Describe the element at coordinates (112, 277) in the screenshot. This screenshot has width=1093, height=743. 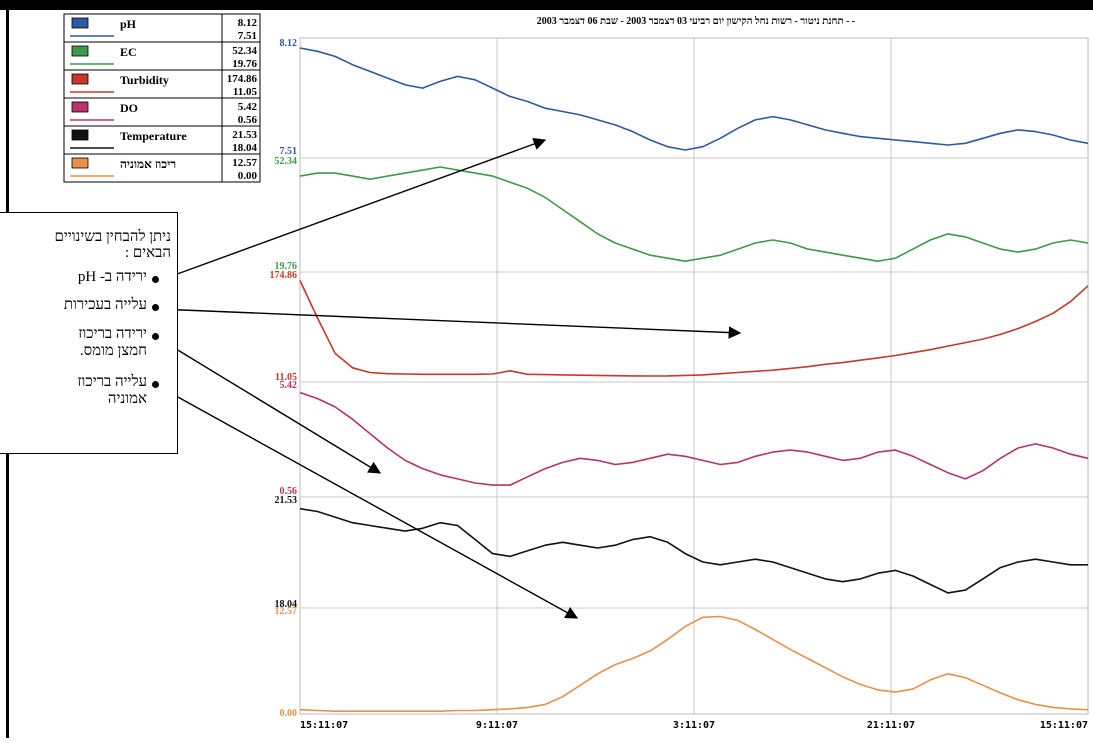
I see `callout-item-ph: ירידה ב- pH` at that location.